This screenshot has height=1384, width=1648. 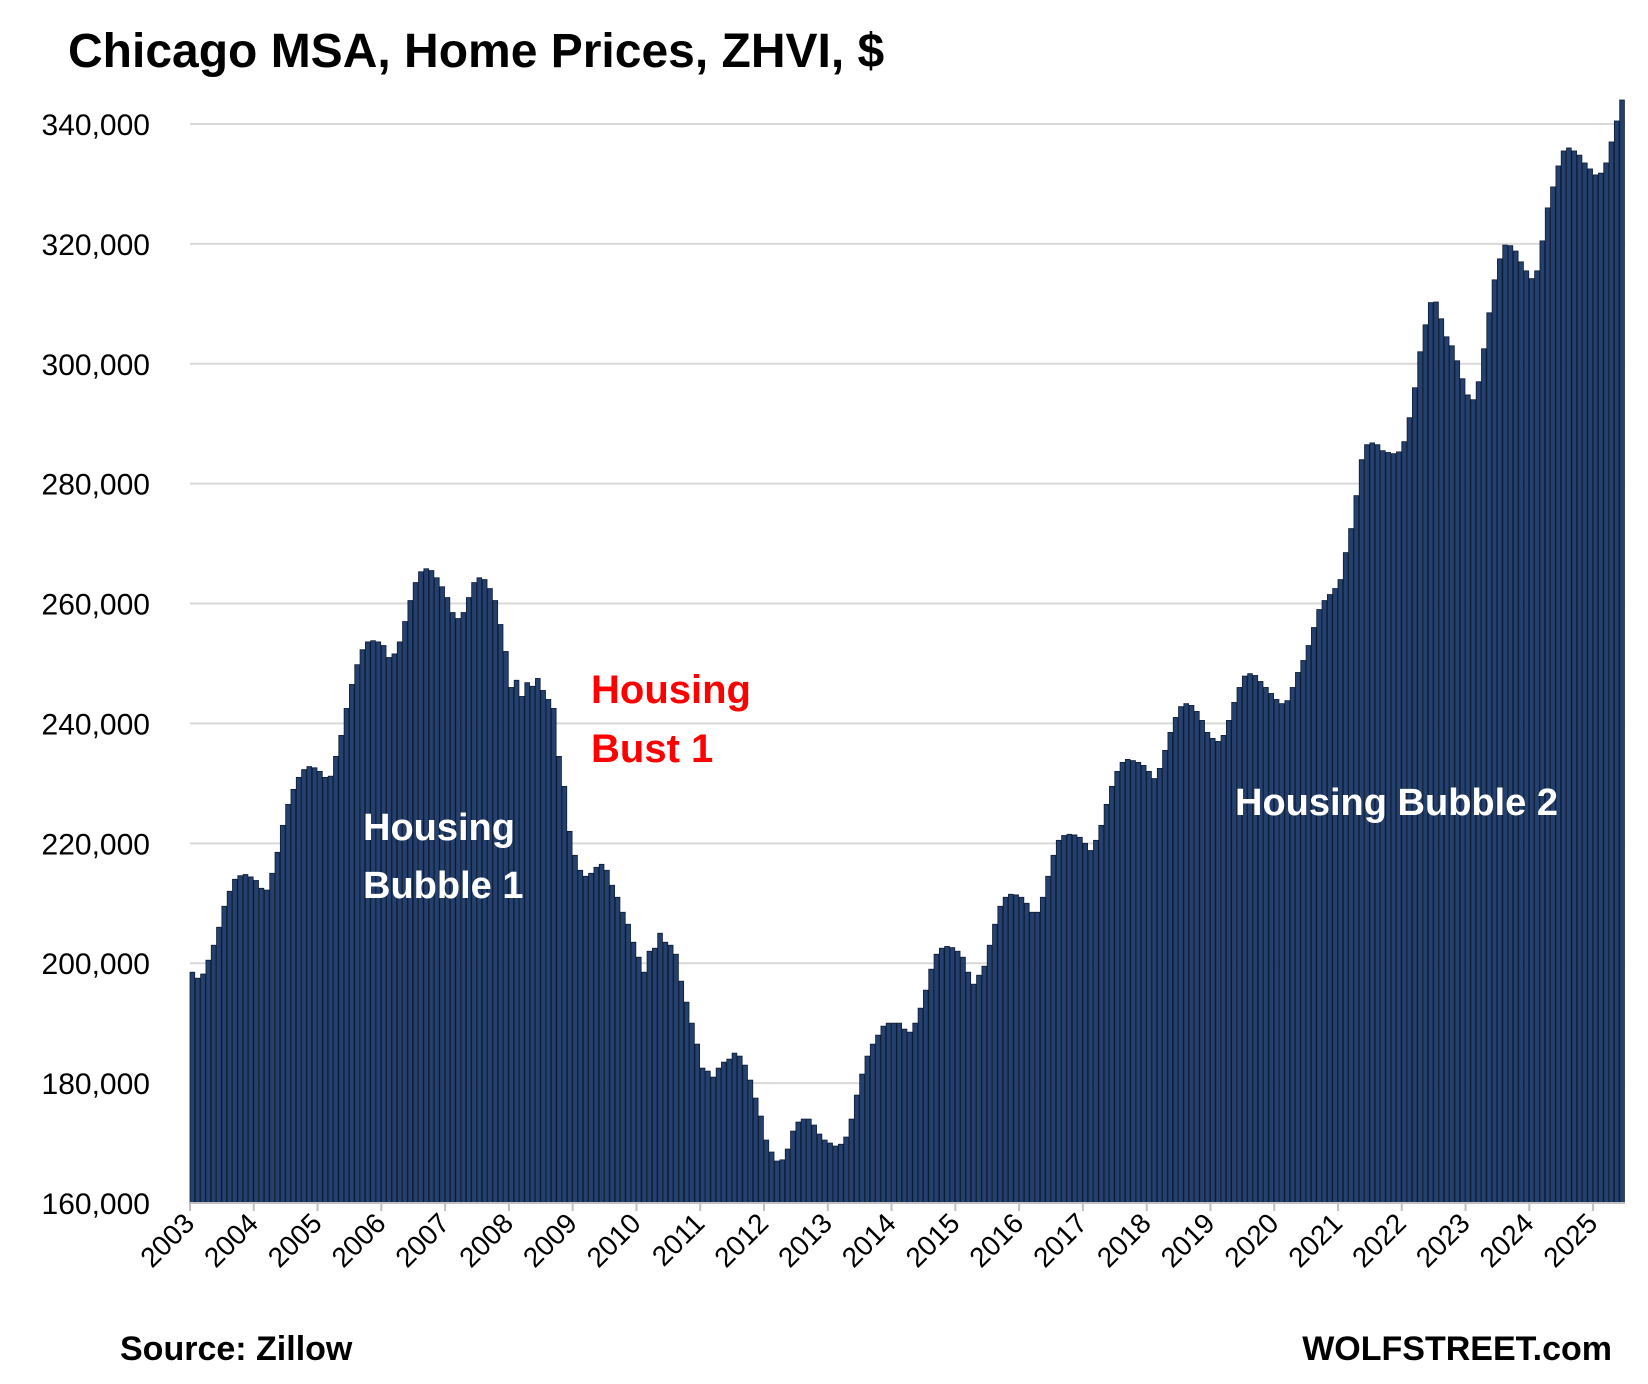 What do you see at coordinates (1379, 1240) in the screenshot?
I see `x-tick-label: 2022` at bounding box center [1379, 1240].